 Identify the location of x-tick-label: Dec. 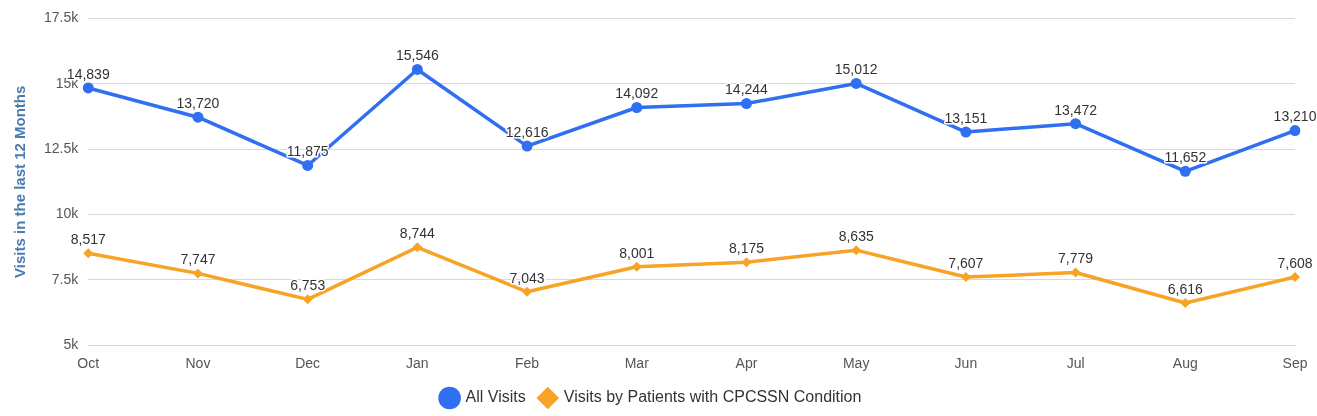
(308, 363).